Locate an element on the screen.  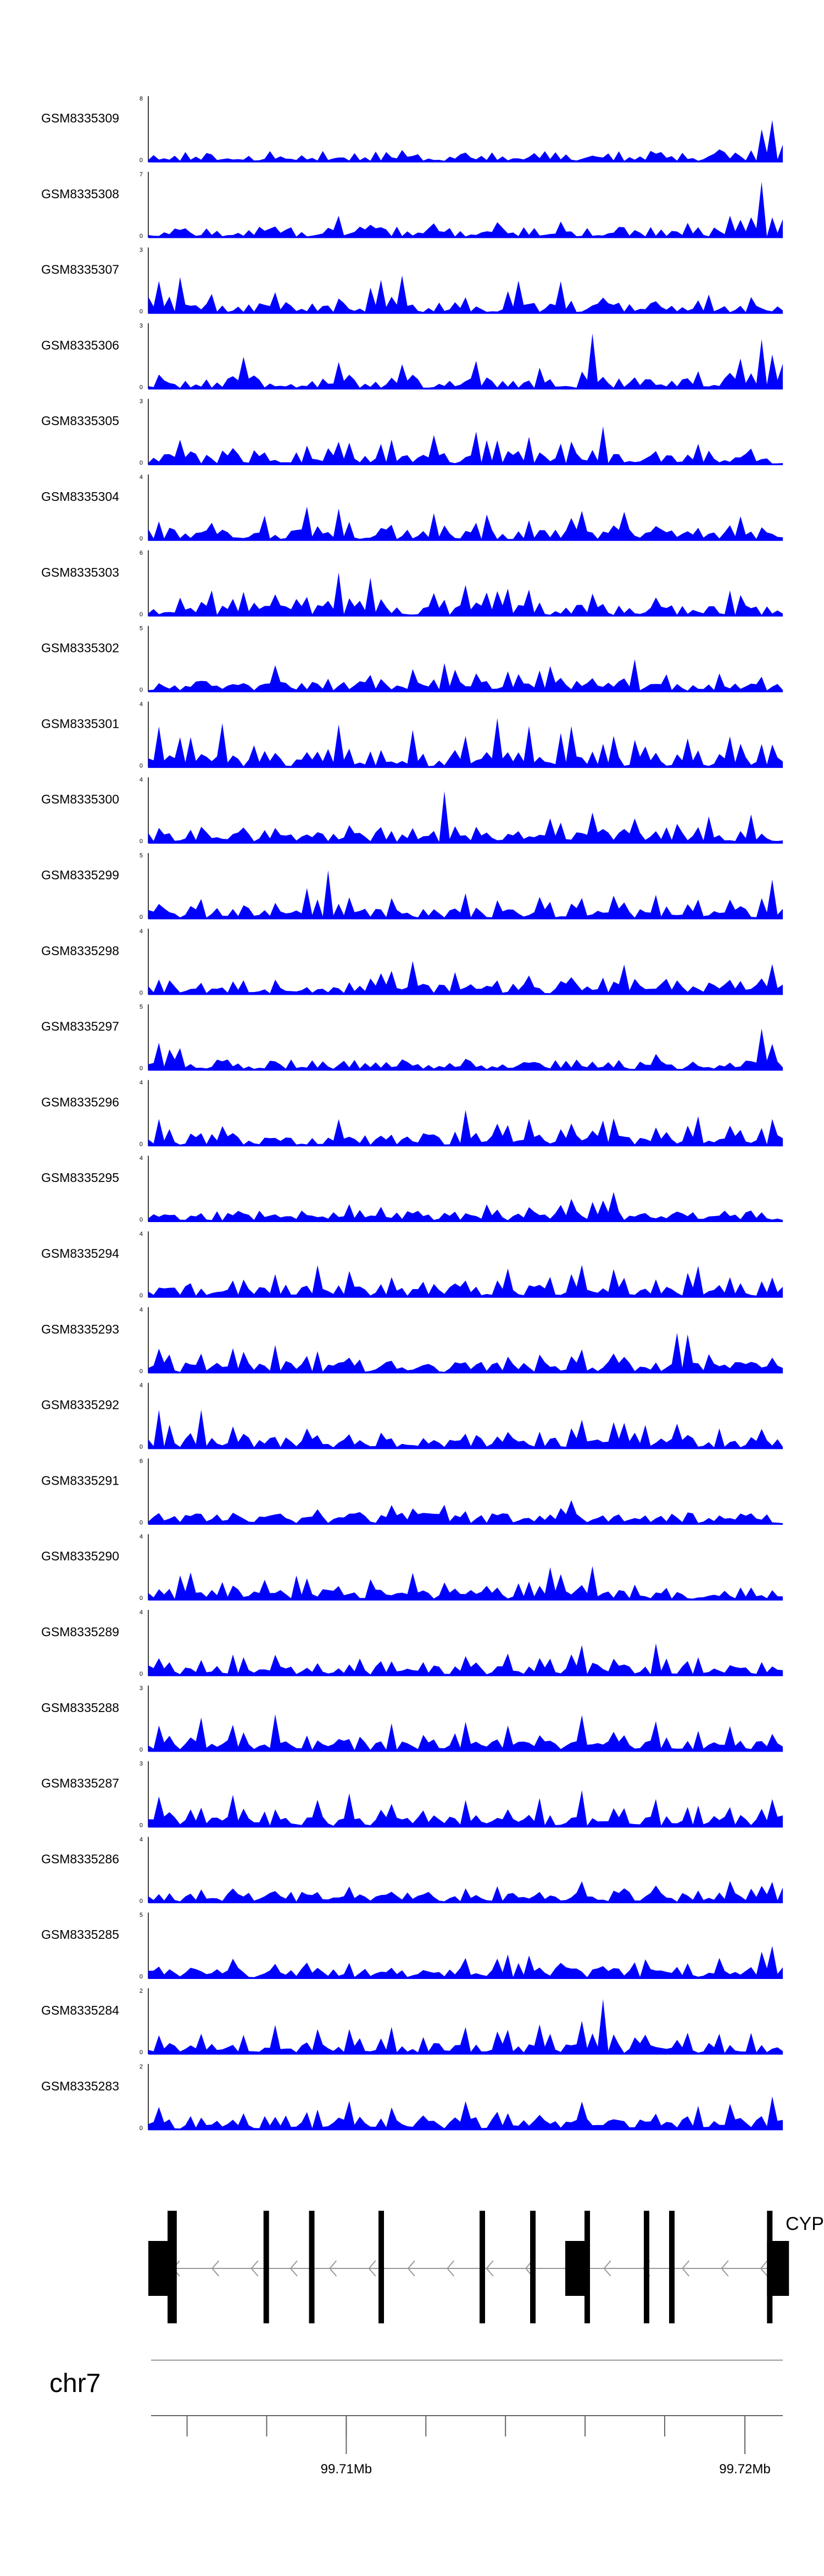
track-label: GSM8335301 is located at coordinates (80, 723).